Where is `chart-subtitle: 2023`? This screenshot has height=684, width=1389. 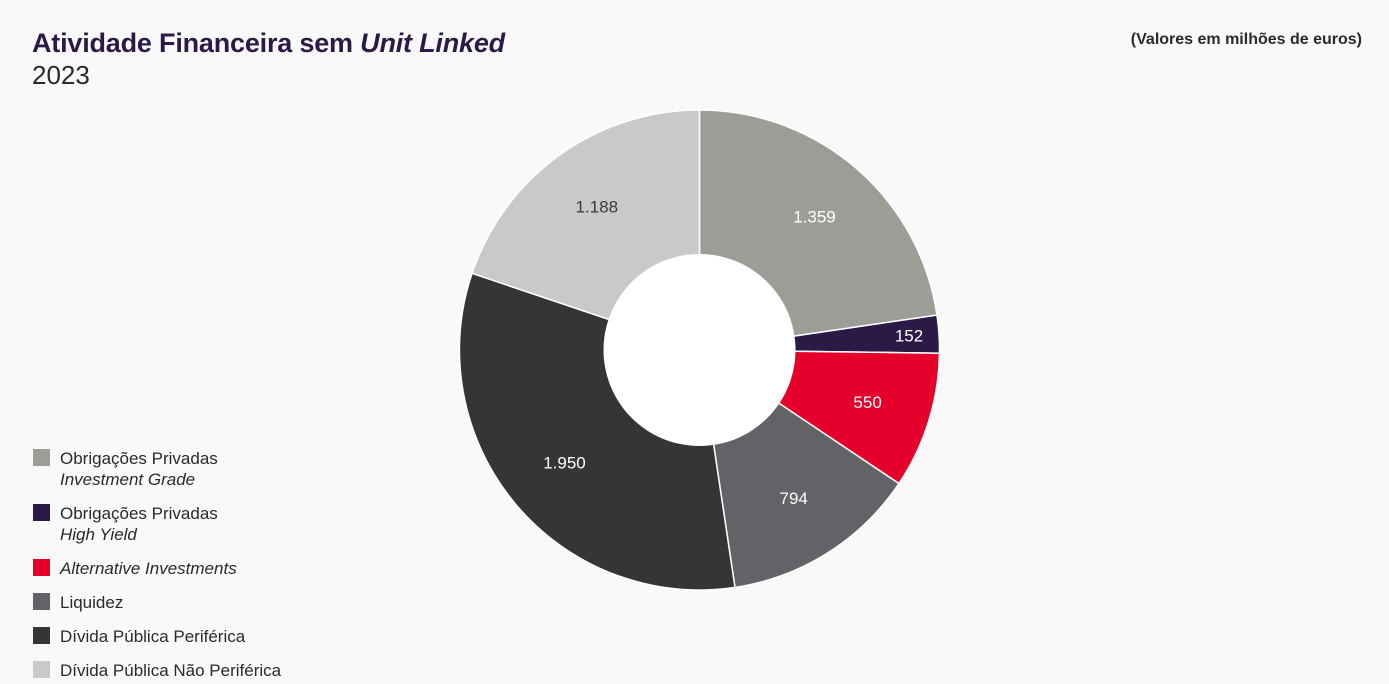 chart-subtitle: 2023 is located at coordinates (61, 75).